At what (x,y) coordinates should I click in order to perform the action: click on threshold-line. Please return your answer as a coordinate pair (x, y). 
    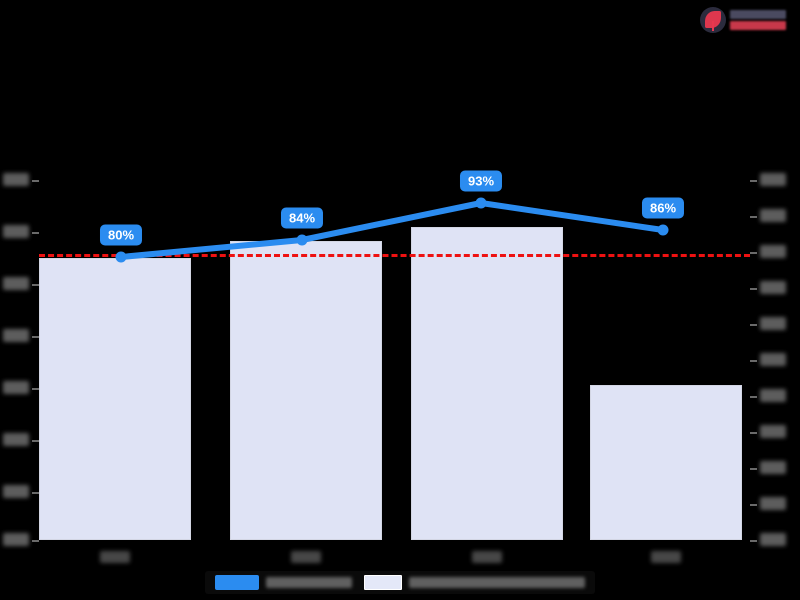
    Looking at the image, I should click on (394, 255).